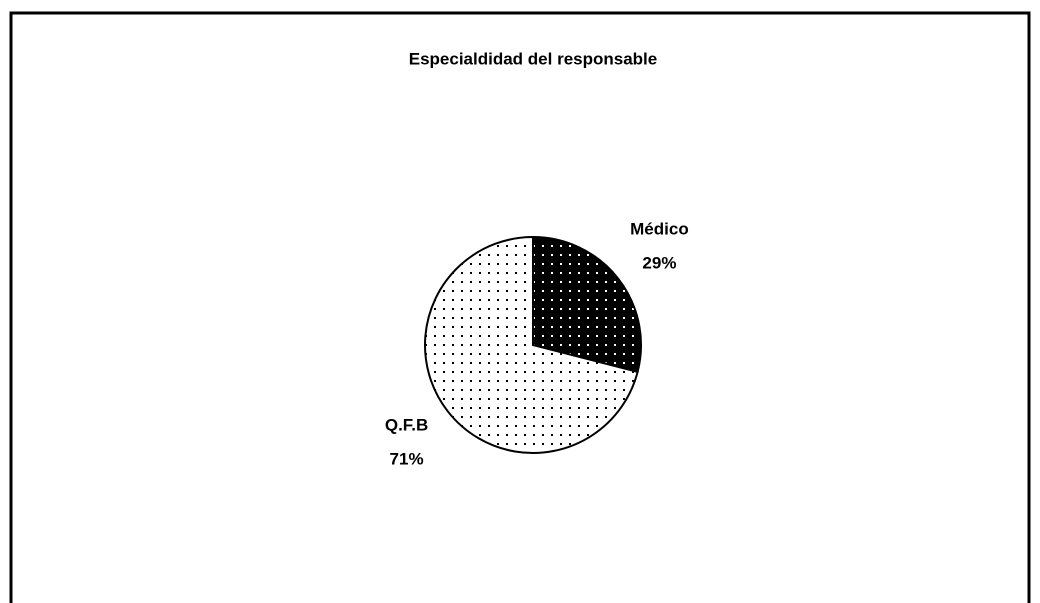  Describe the element at coordinates (533, 58) in the screenshot. I see `chart-title: Especialdidad del responsable` at that location.